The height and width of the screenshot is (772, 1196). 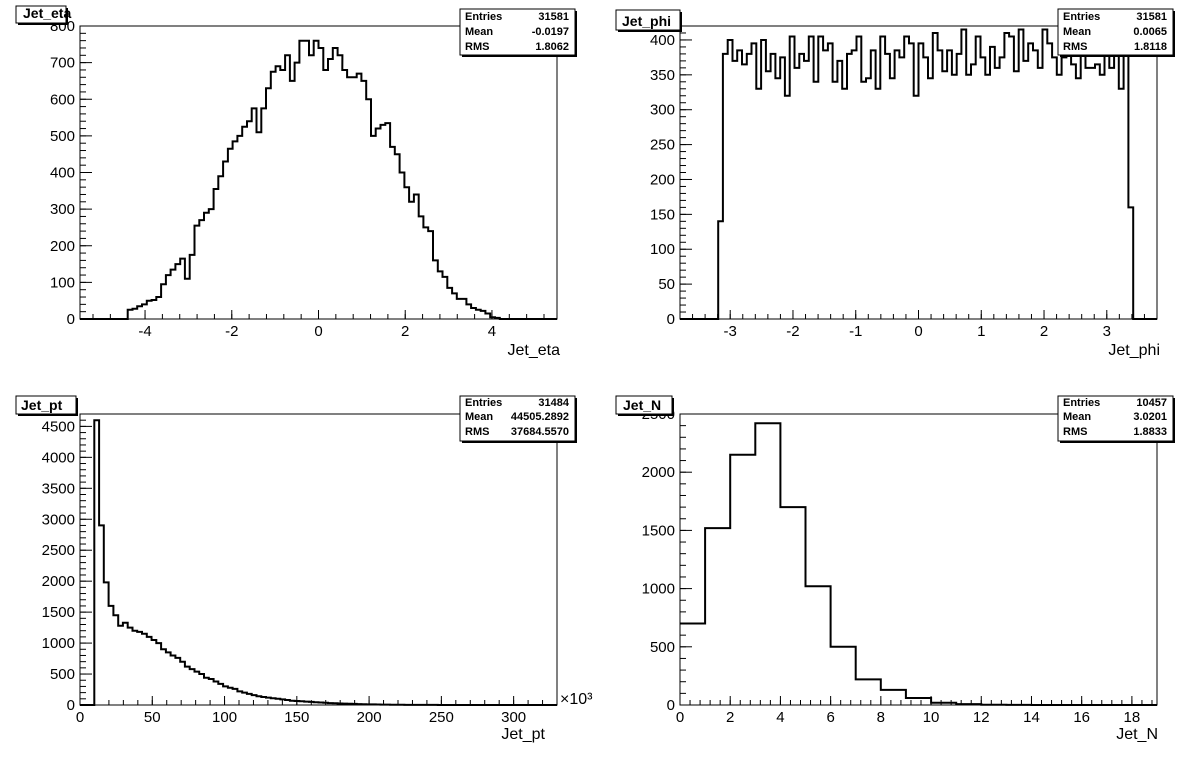 What do you see at coordinates (42, 405) in the screenshot?
I see `histogram-title: Jet_pt` at bounding box center [42, 405].